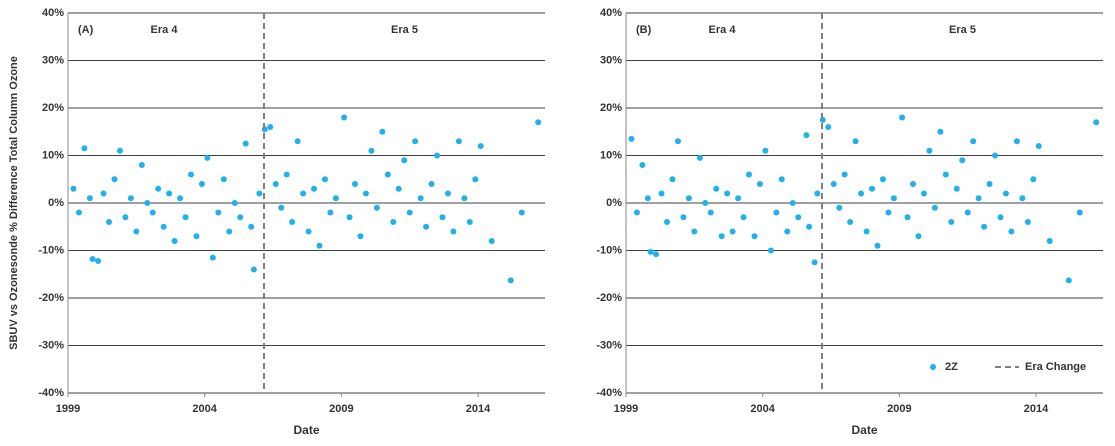 The height and width of the screenshot is (446, 1115). I want to click on x-tick-label: 2014, so click(478, 409).